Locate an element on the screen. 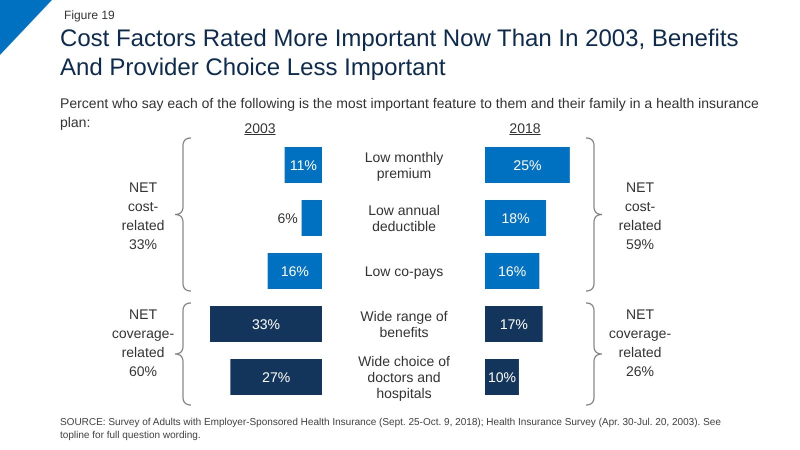  data-label: 33% is located at coordinates (266, 324).